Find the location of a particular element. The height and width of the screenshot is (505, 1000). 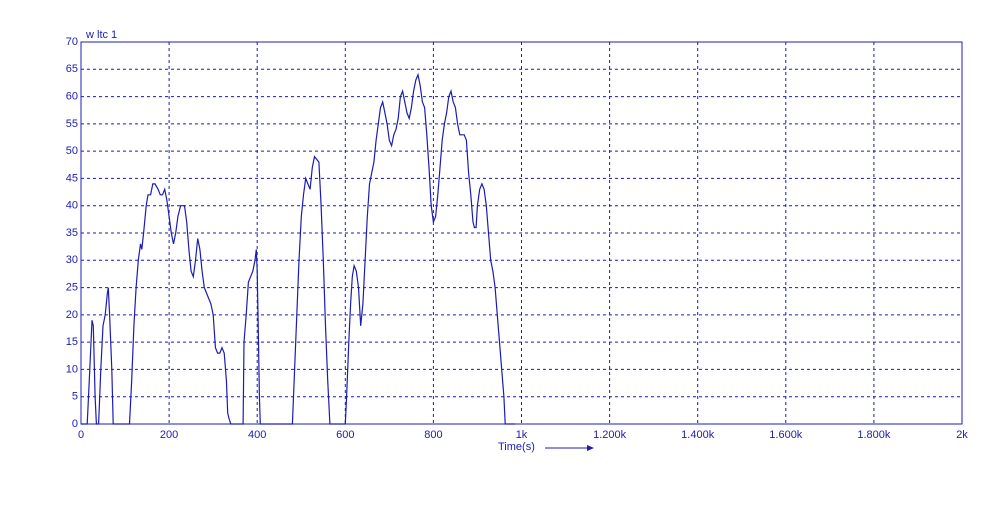

y-tick-label: 55 is located at coordinates (72, 124).